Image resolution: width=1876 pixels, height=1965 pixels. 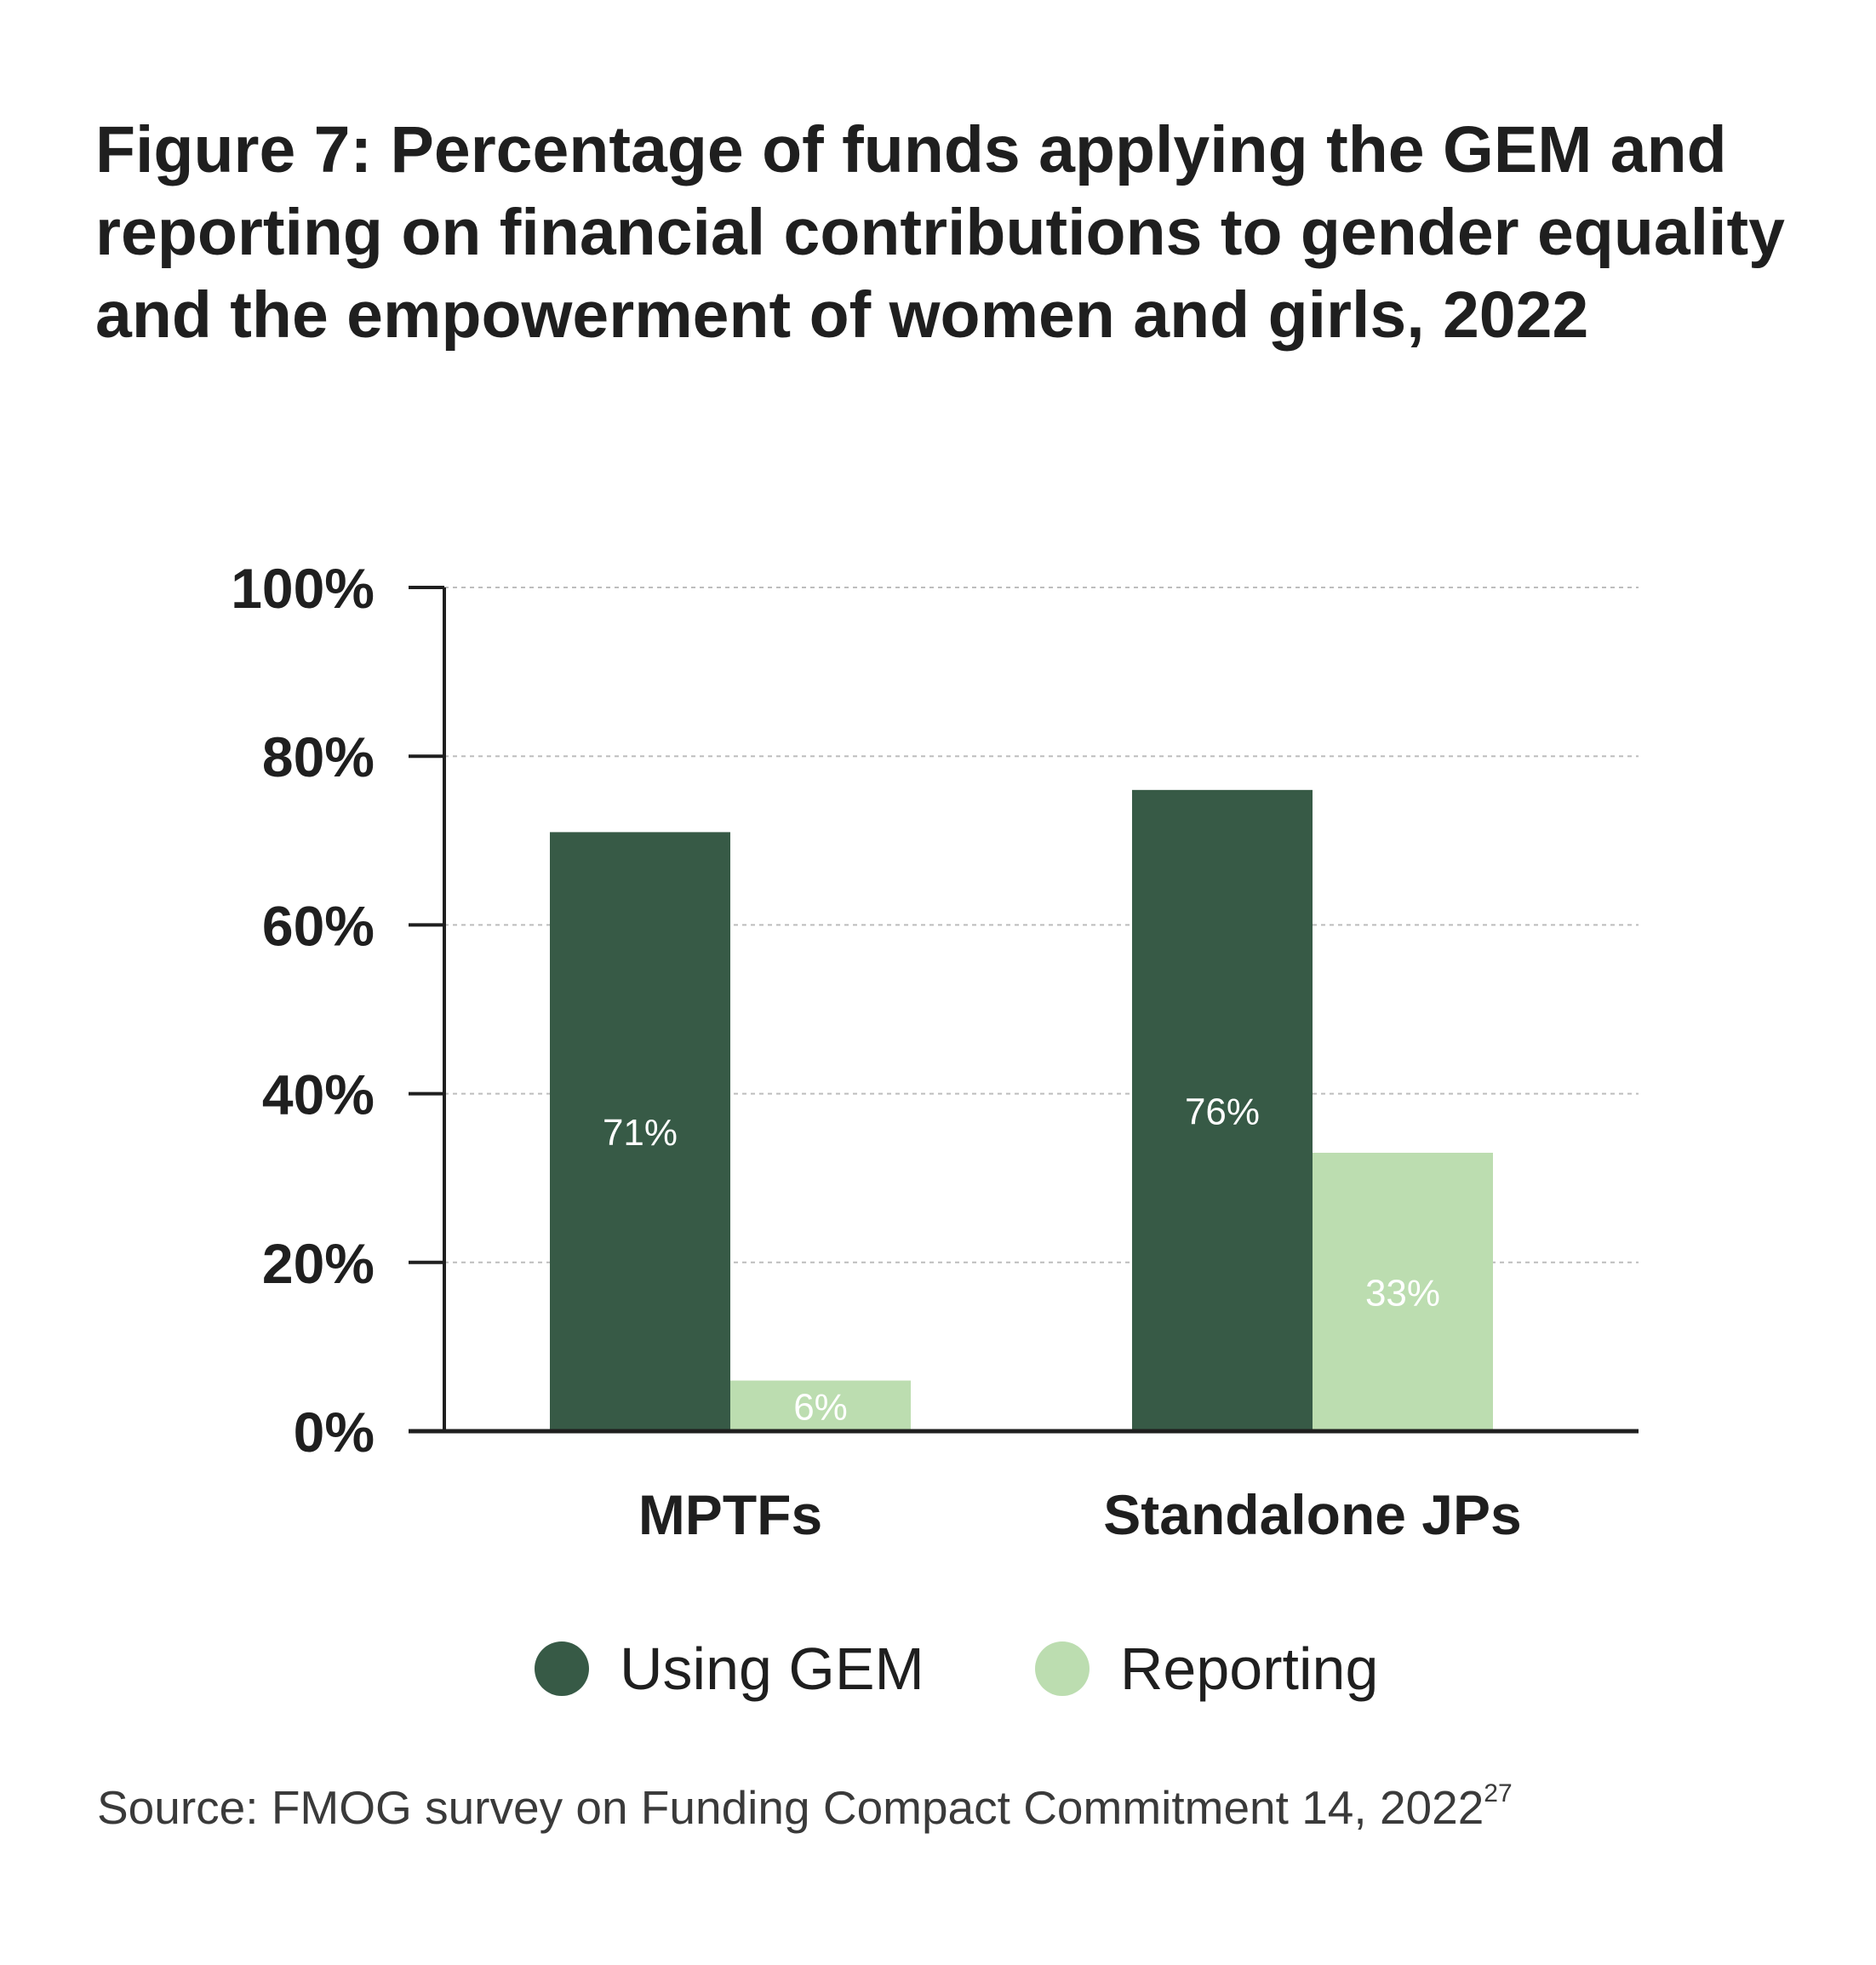 What do you see at coordinates (318, 757) in the screenshot?
I see `y-tick-label: 80%` at bounding box center [318, 757].